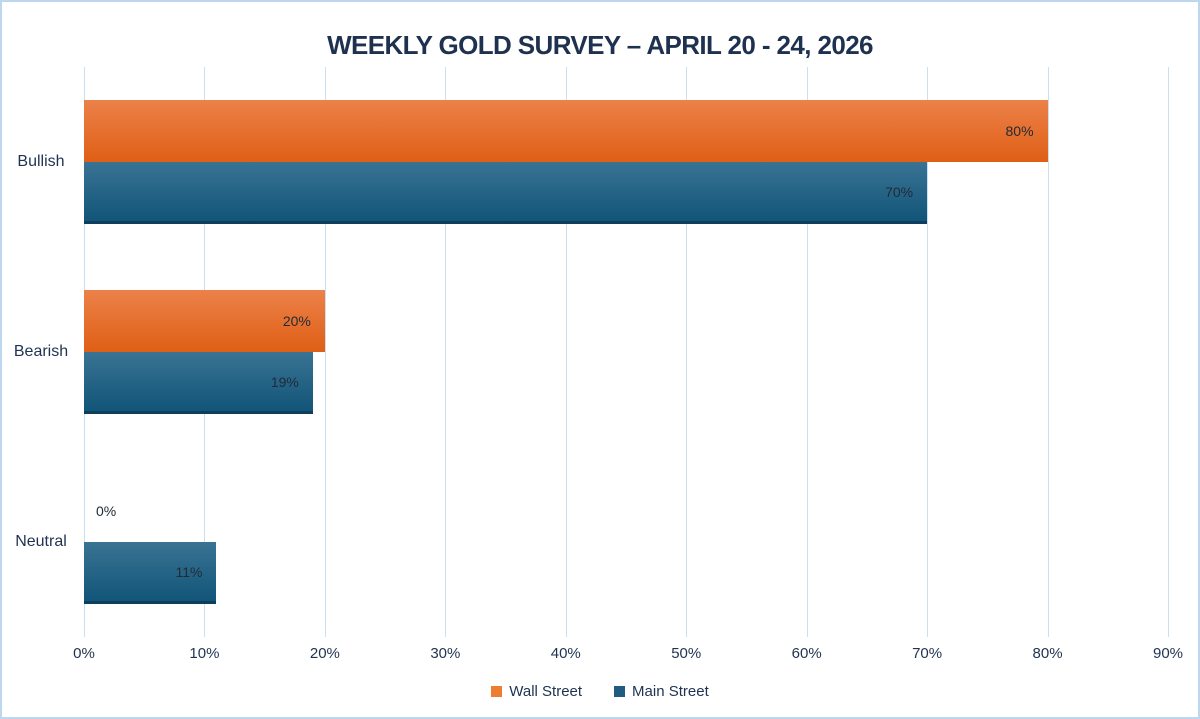 Image resolution: width=1200 pixels, height=719 pixels. Describe the element at coordinates (927, 653) in the screenshot. I see `x-tick-label: 70%` at that location.